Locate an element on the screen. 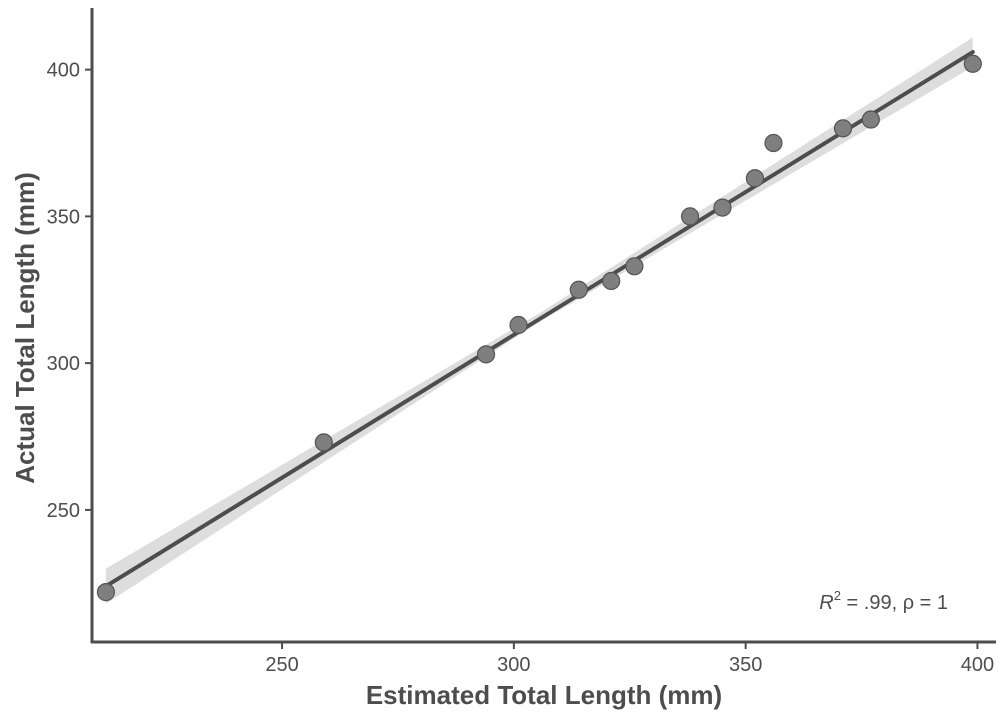 The width and height of the screenshot is (1008, 720). fit-stats-annotation: R2 = .99, ρ = 1 is located at coordinates (883, 601).